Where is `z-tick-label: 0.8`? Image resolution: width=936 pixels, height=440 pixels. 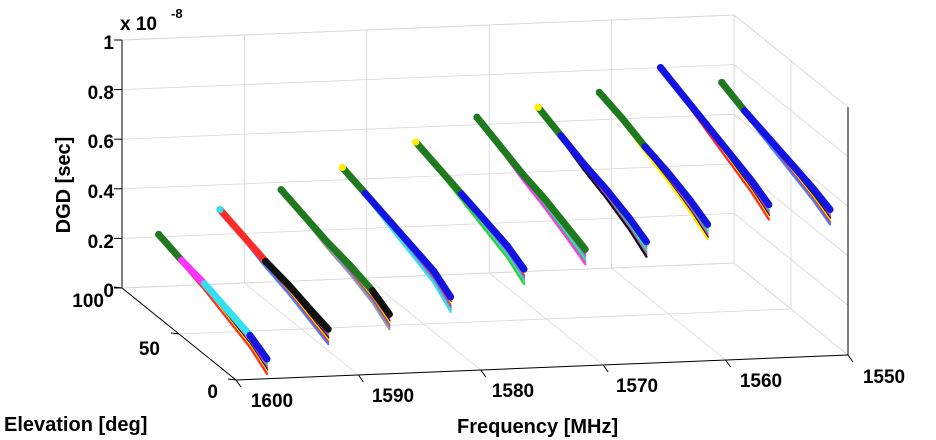
z-tick-label: 0.8 is located at coordinates (101, 93).